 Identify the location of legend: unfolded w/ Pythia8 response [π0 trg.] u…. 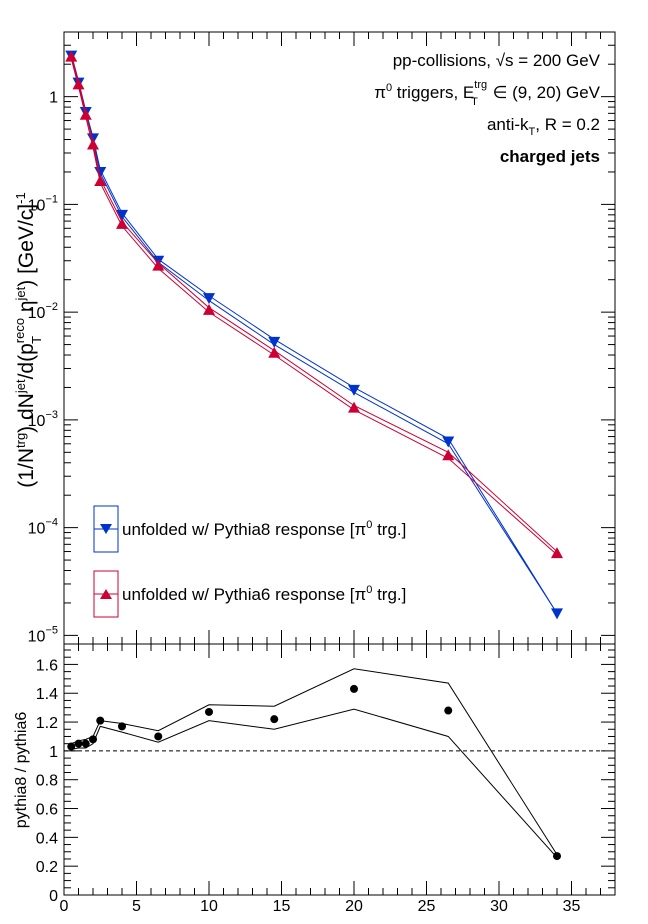
(249, 561).